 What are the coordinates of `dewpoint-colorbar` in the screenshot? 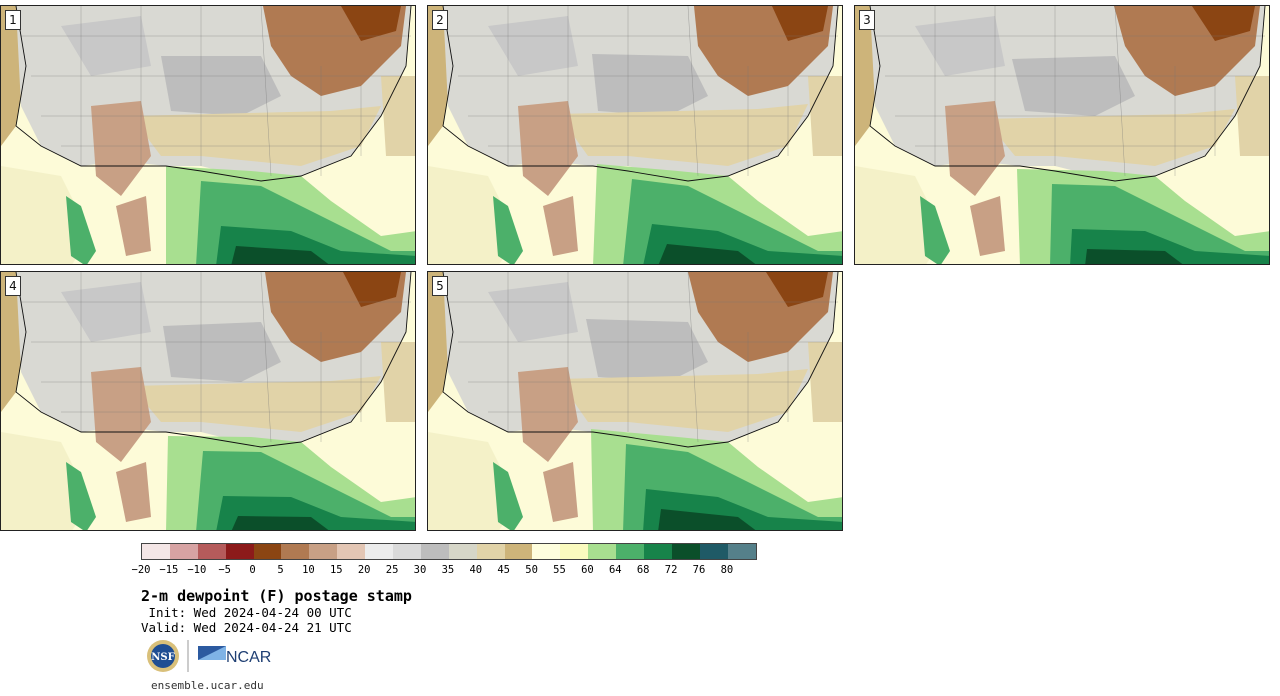 It's located at (449, 551).